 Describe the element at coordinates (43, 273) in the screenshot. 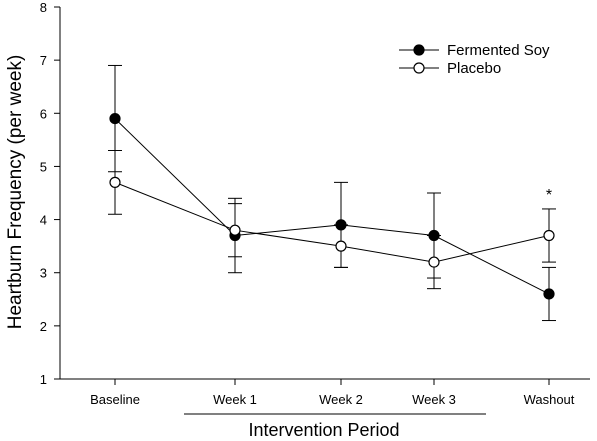

I see `y-tick-label-3: 3` at that location.